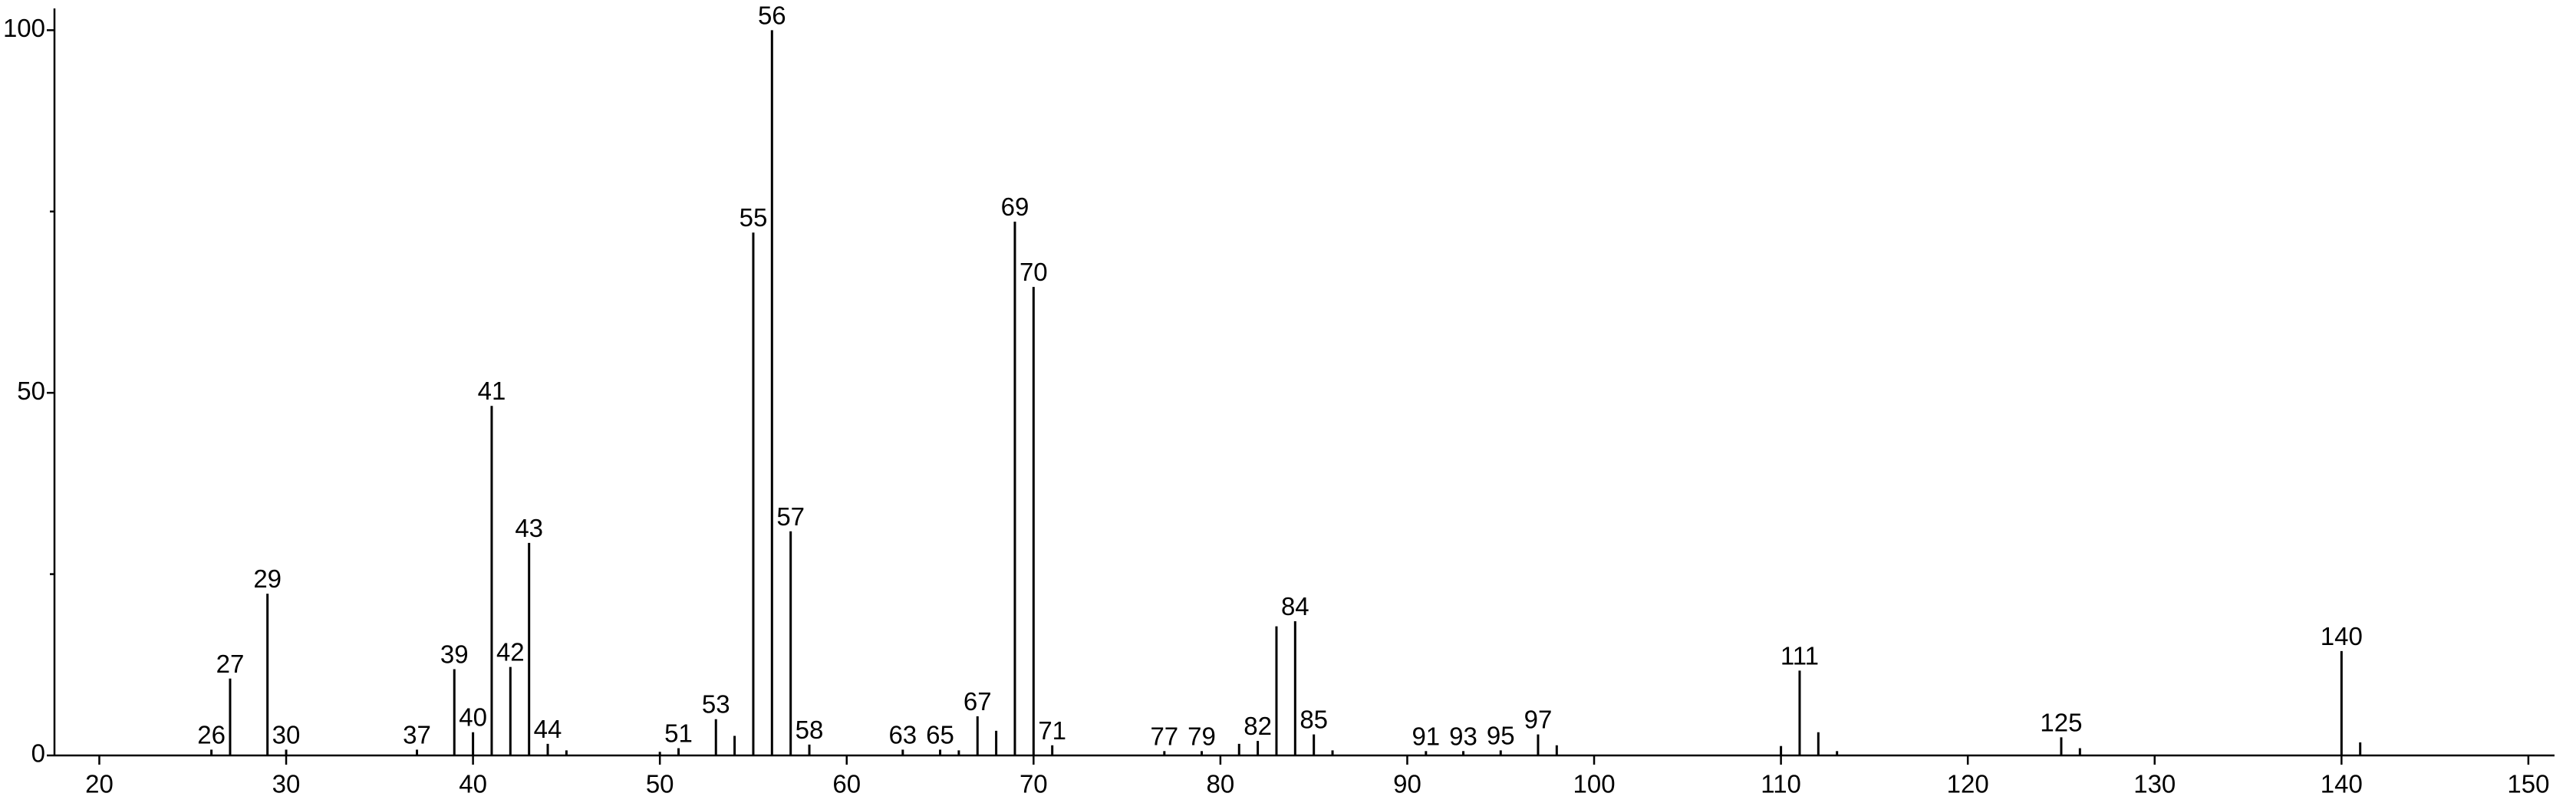 The image size is (2576, 803). I want to click on x-tick-label: 150, so click(2528, 784).